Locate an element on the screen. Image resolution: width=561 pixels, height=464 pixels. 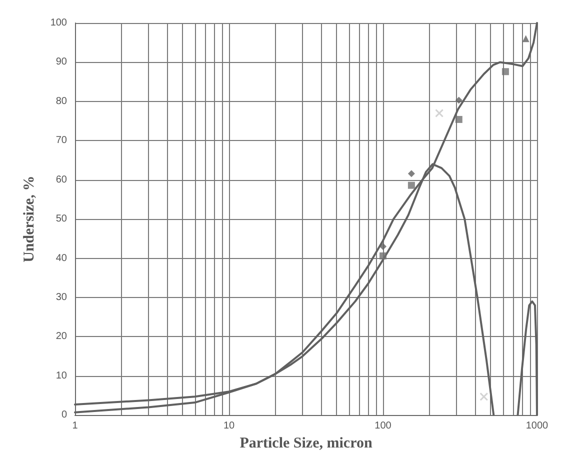
x-tick-label: 10 is located at coordinates (229, 426).